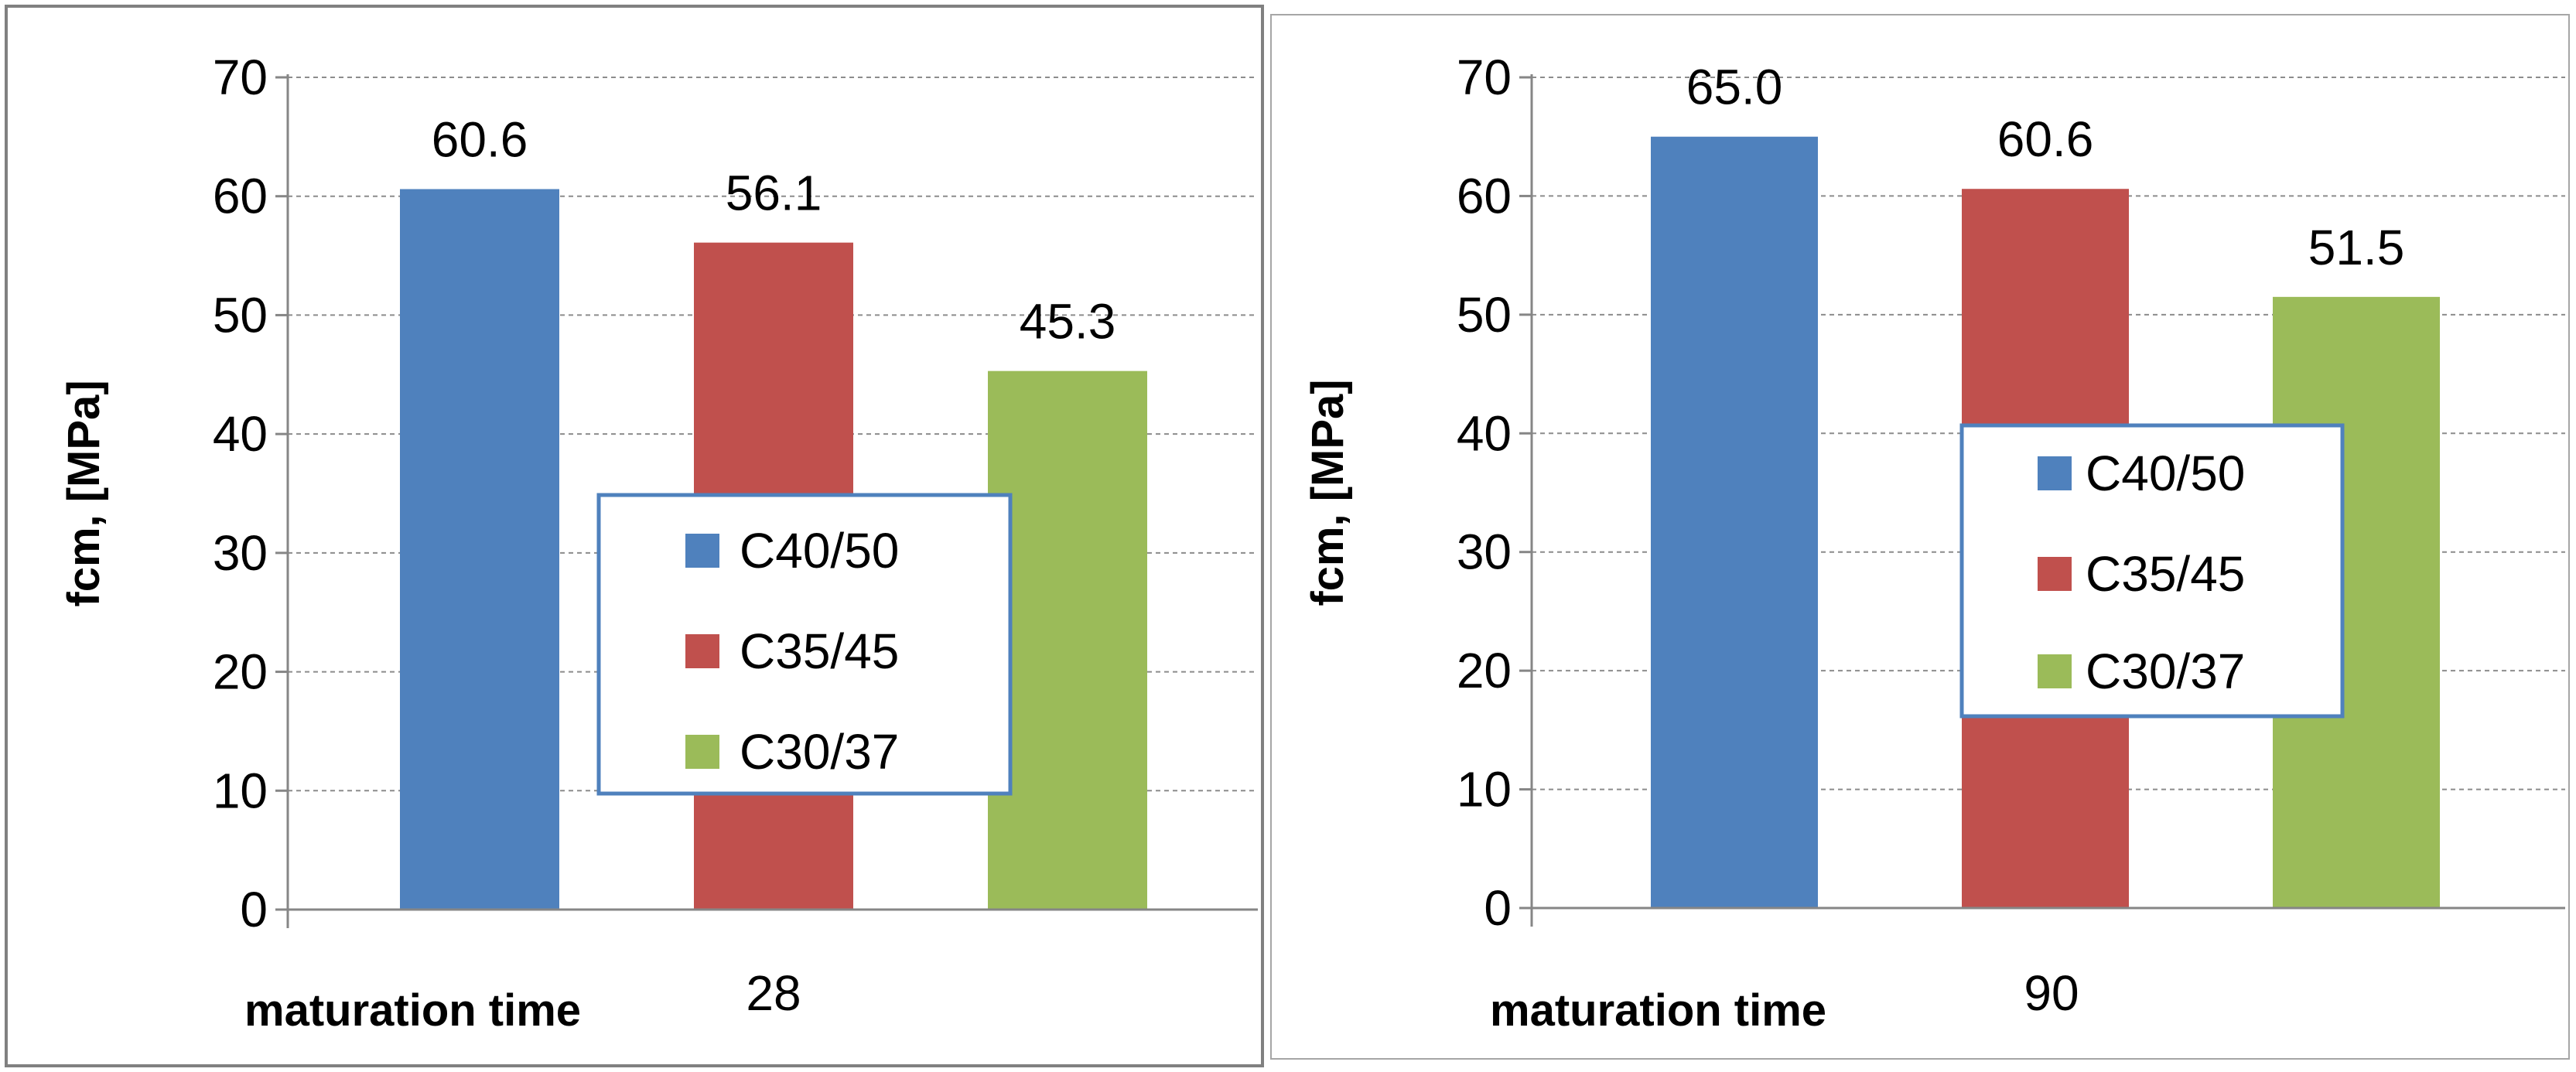  What do you see at coordinates (2051, 993) in the screenshot?
I see `category-label: 90` at bounding box center [2051, 993].